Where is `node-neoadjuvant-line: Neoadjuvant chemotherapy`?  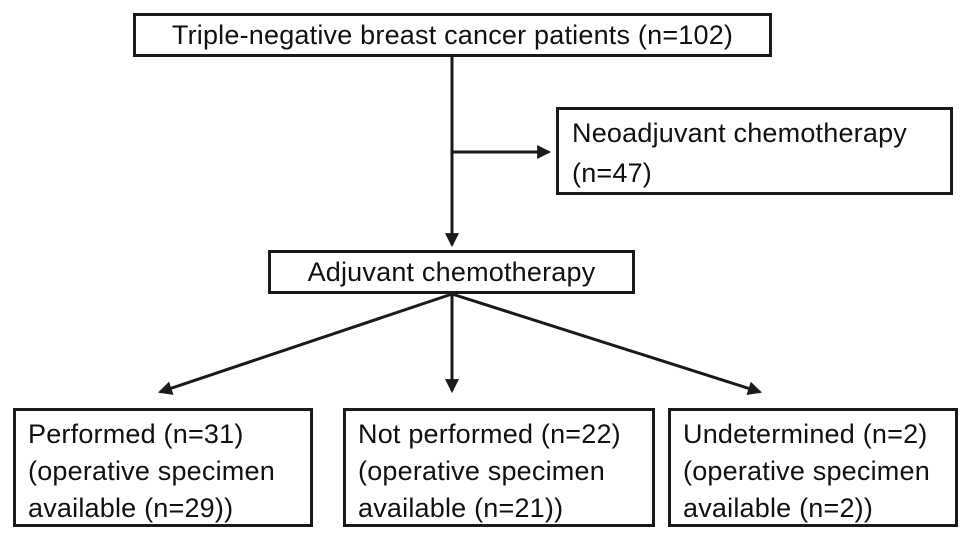
node-neoadjuvant-line: Neoadjuvant chemotherapy is located at coordinates (740, 133).